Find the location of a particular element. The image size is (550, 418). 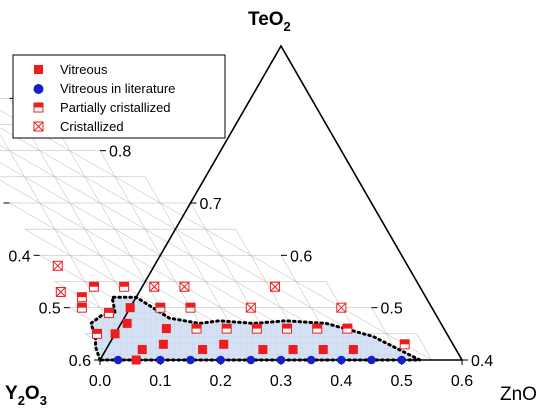

legend-item-vitreous-literature: Vitreous in literature is located at coordinates (104, 88).